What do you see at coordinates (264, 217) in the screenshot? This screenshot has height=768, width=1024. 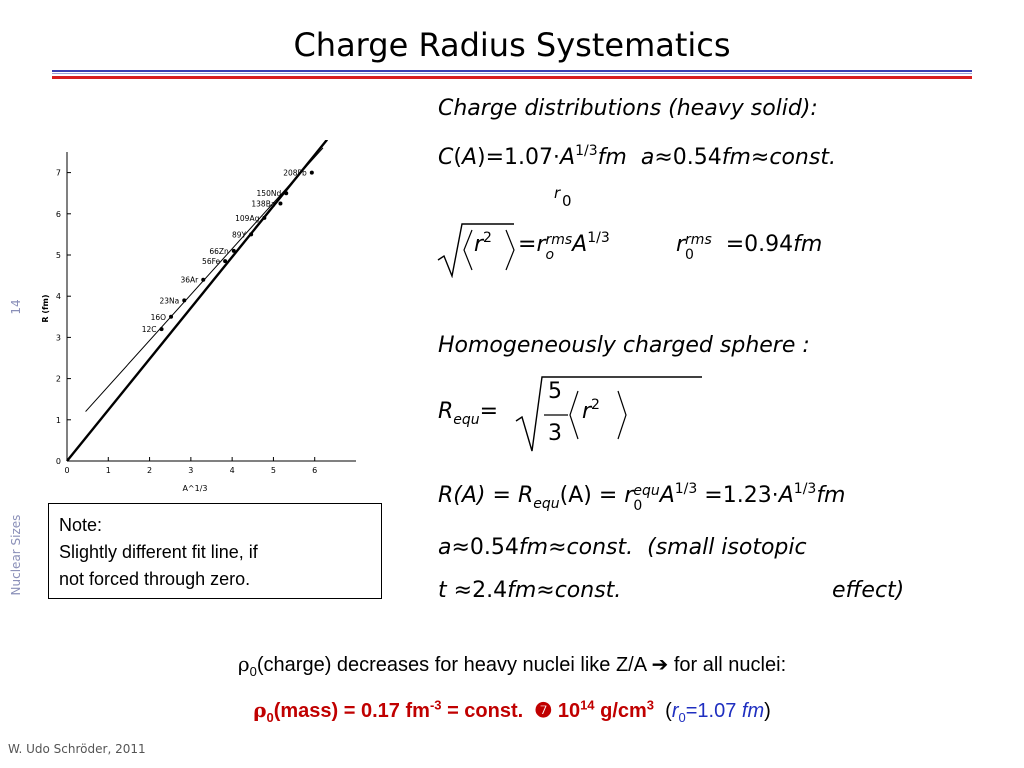 I see `data-point-109ag` at bounding box center [264, 217].